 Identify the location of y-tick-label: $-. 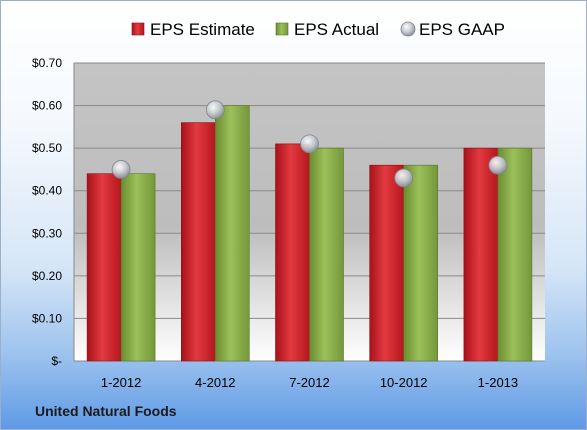
(56, 361).